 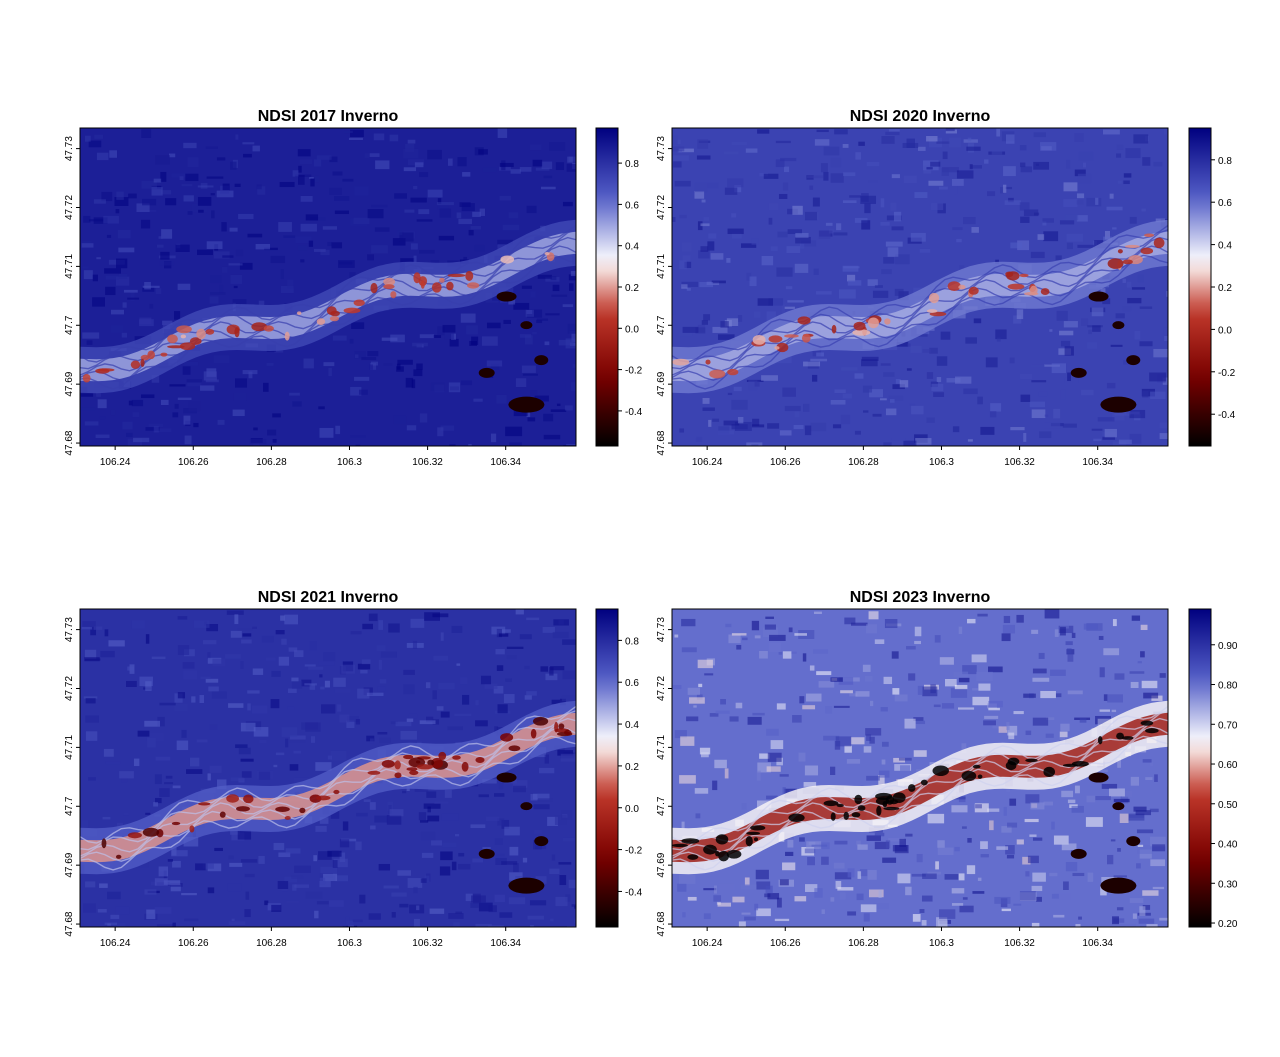 I want to click on low-ndsi-blob, so click(x=1133, y=360).